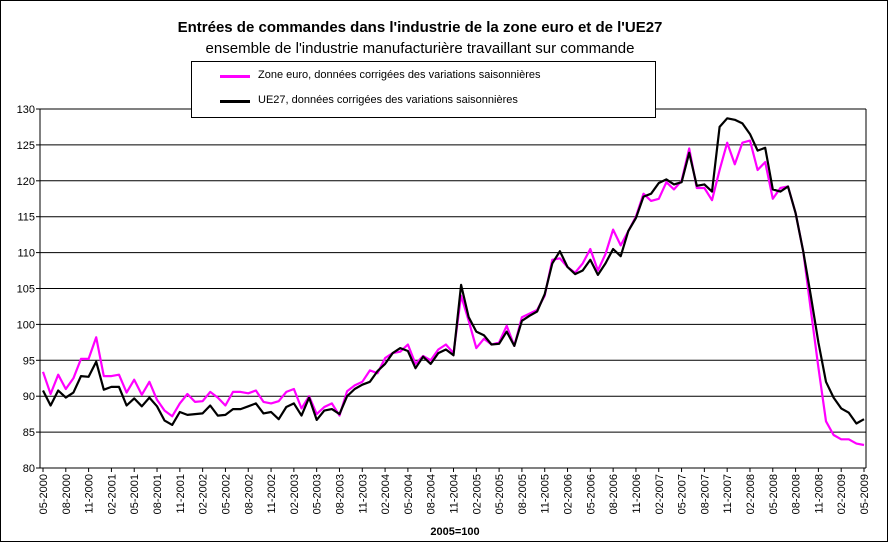  I want to click on x-tick-label: 02-2009, so click(842, 494).